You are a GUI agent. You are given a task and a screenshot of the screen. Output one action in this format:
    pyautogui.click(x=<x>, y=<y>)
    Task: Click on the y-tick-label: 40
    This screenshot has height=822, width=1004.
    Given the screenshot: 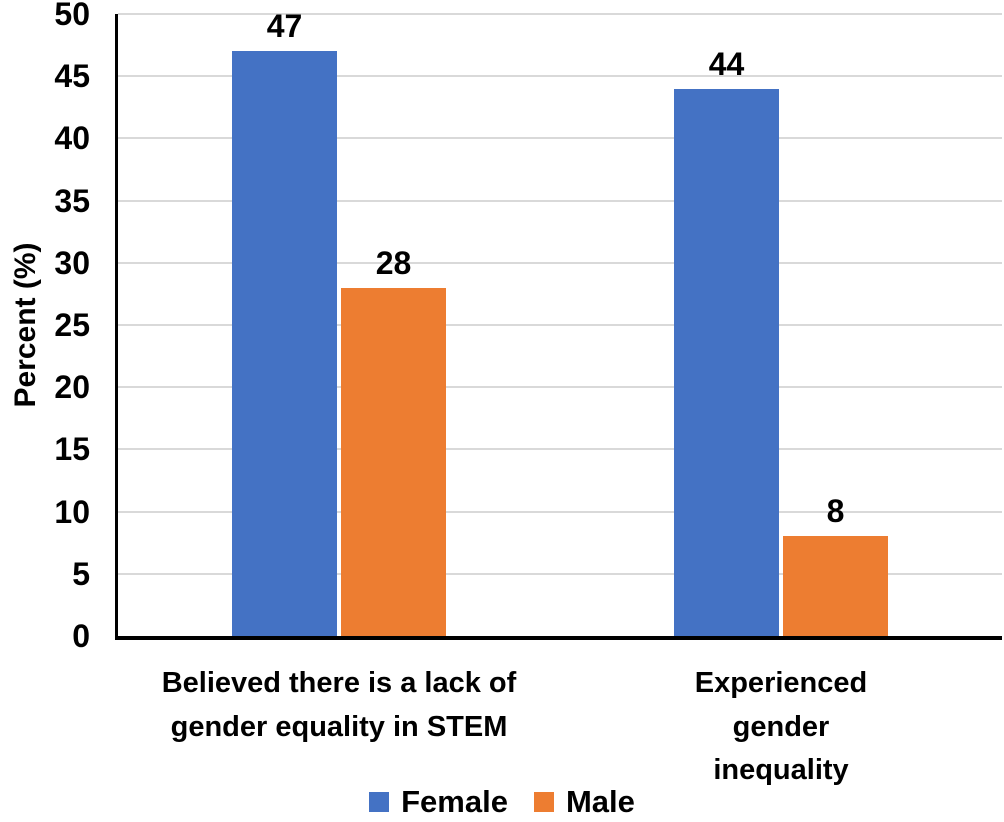 What is the action you would take?
    pyautogui.click(x=72, y=138)
    